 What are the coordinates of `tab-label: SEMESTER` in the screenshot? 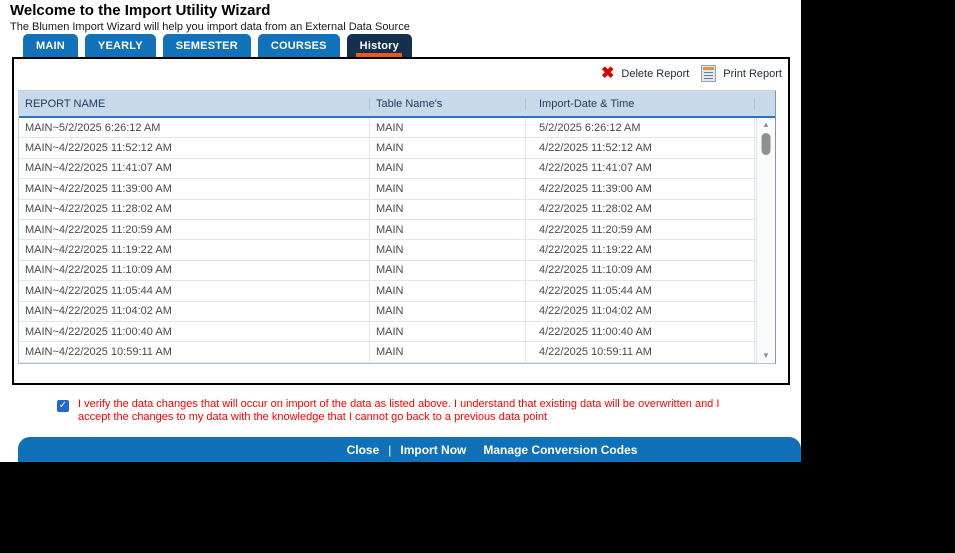 It's located at (206, 46).